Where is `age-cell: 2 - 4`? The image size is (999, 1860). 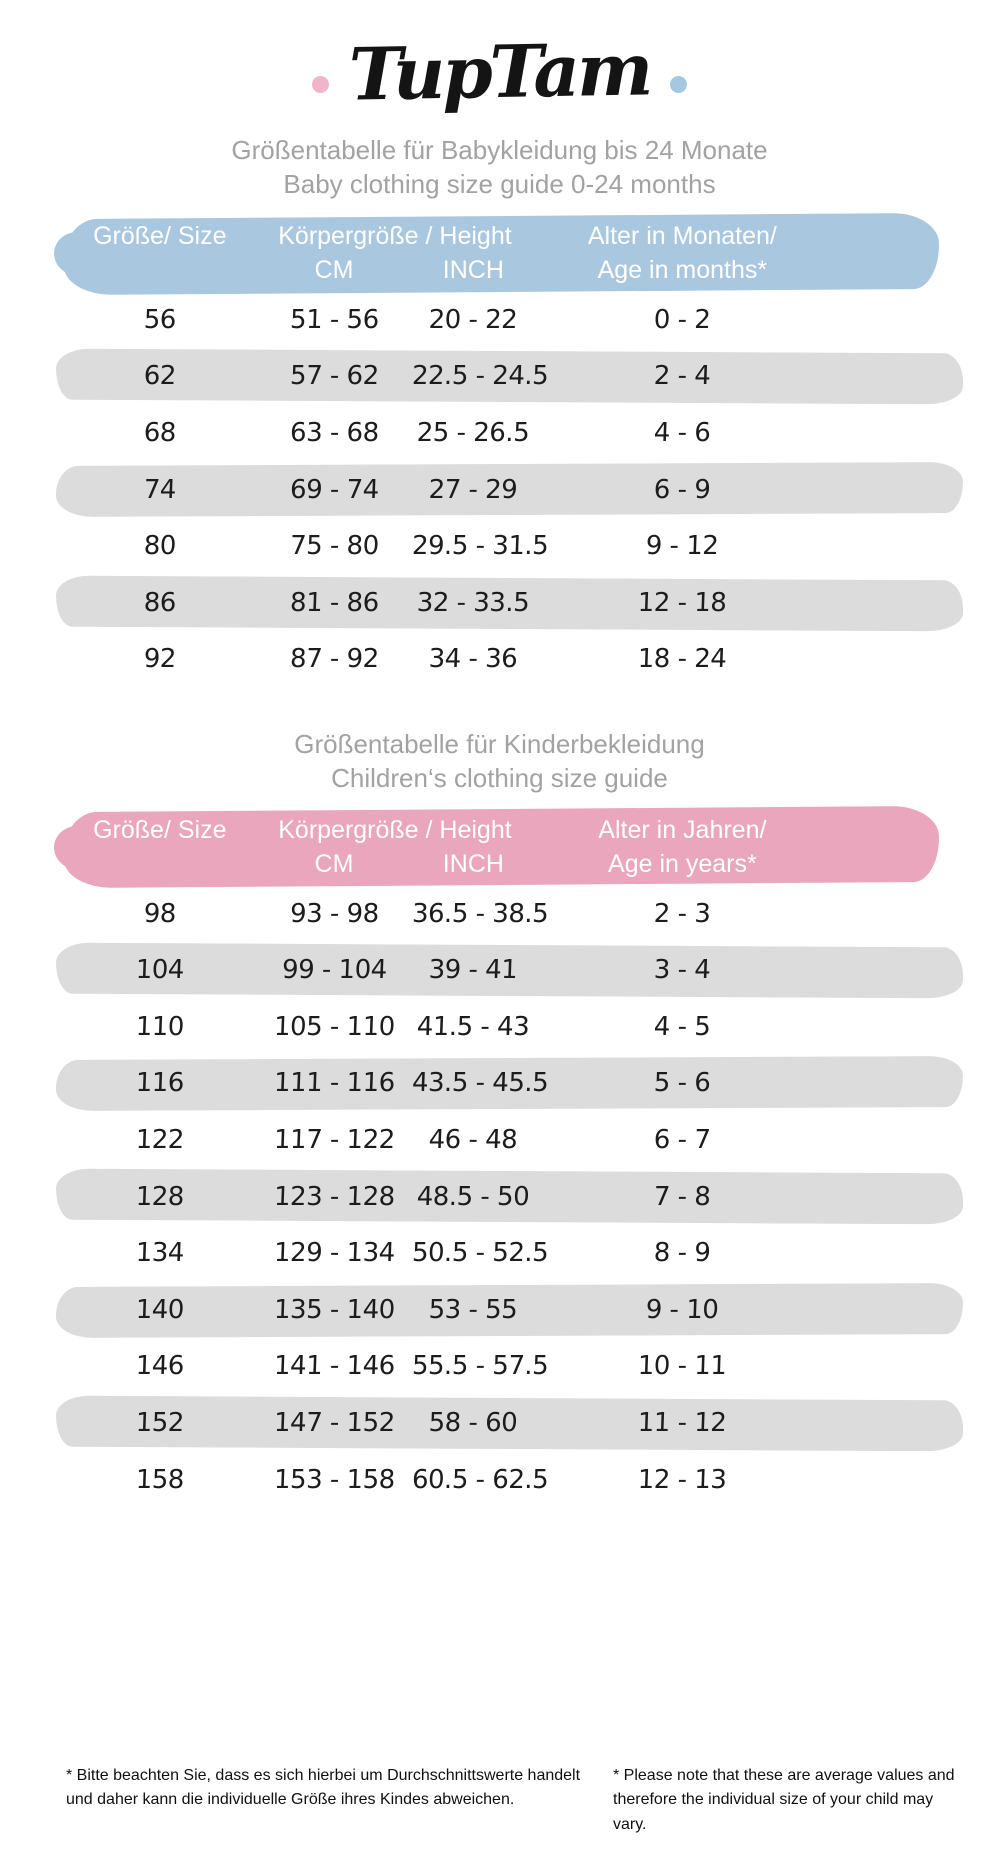
age-cell: 2 - 4 is located at coordinates (682, 376).